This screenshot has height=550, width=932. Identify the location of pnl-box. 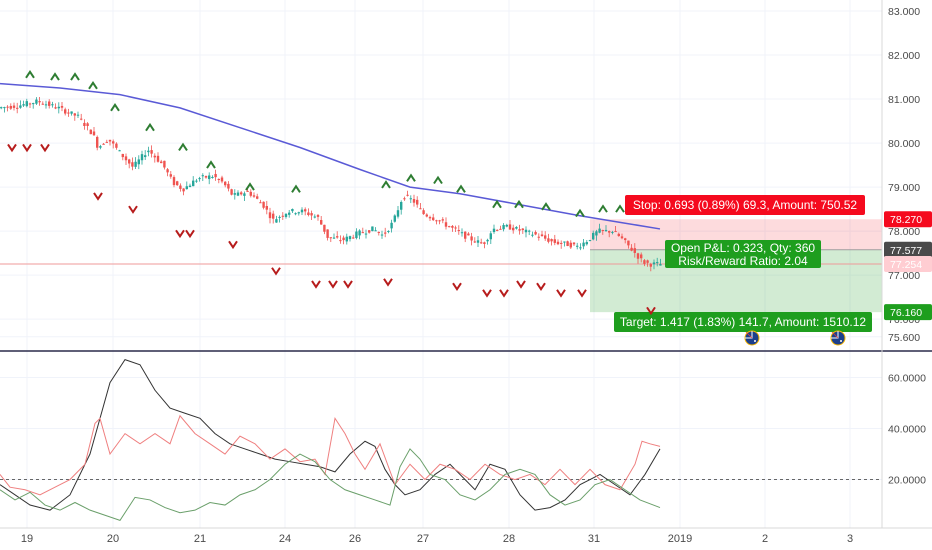
(743, 254).